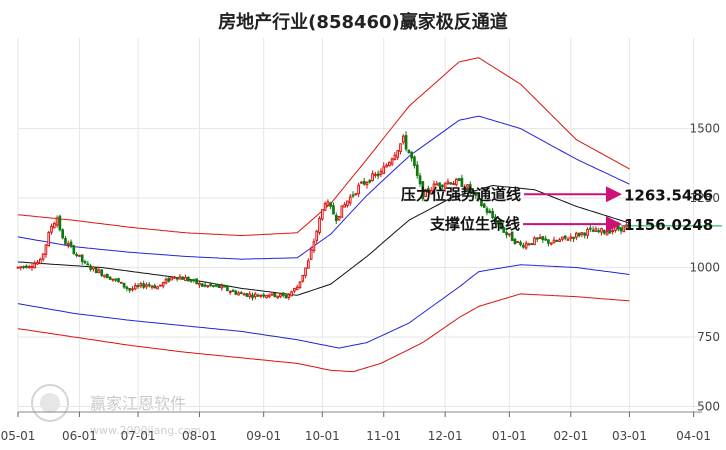 Image resolution: width=726 pixels, height=450 pixels. I want to click on y-tick-label: 1000, so click(704, 268).